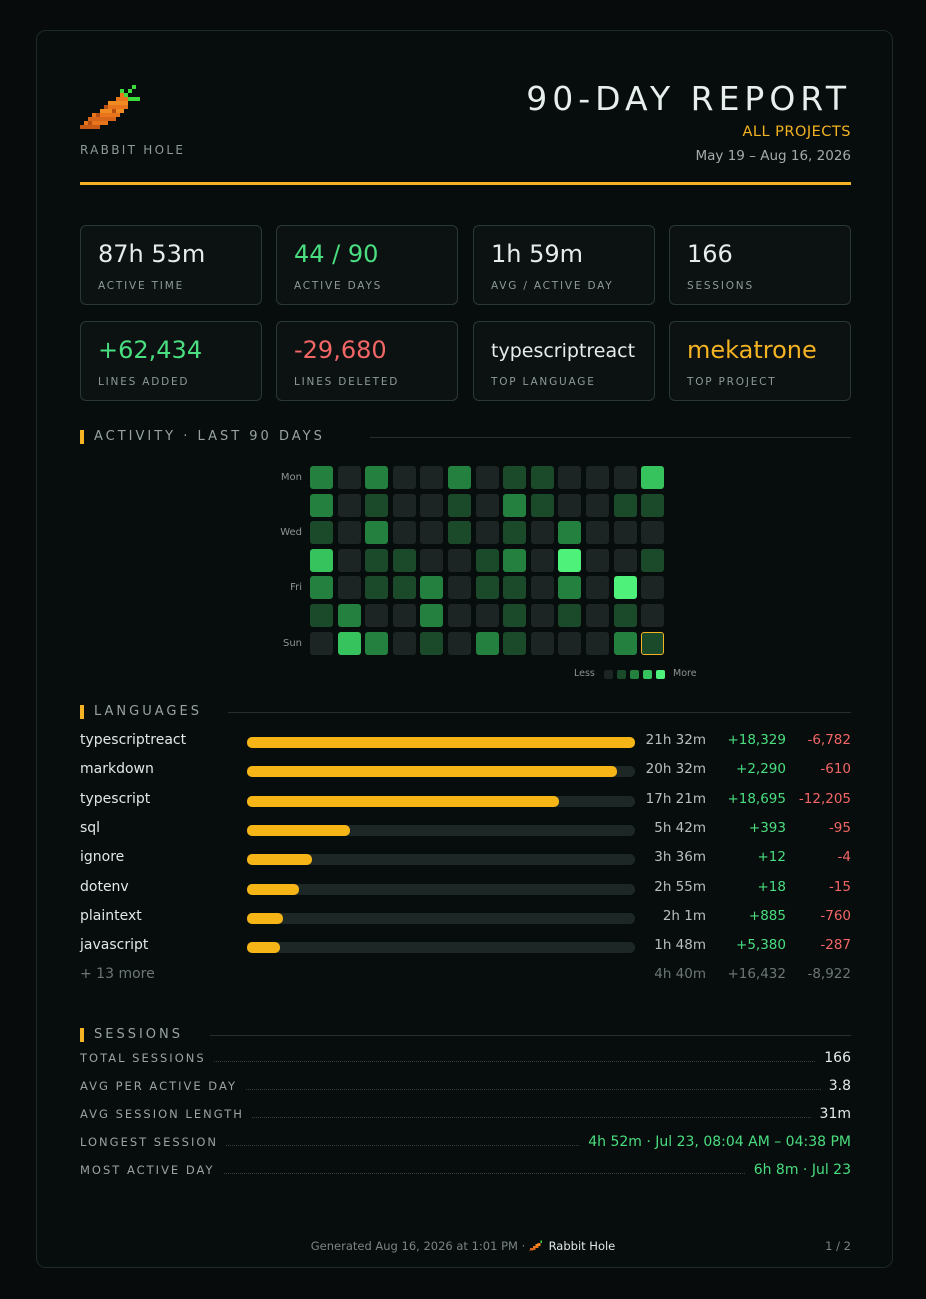 The height and width of the screenshot is (1299, 926). What do you see at coordinates (102, 857) in the screenshot?
I see `language-name: ignore` at bounding box center [102, 857].